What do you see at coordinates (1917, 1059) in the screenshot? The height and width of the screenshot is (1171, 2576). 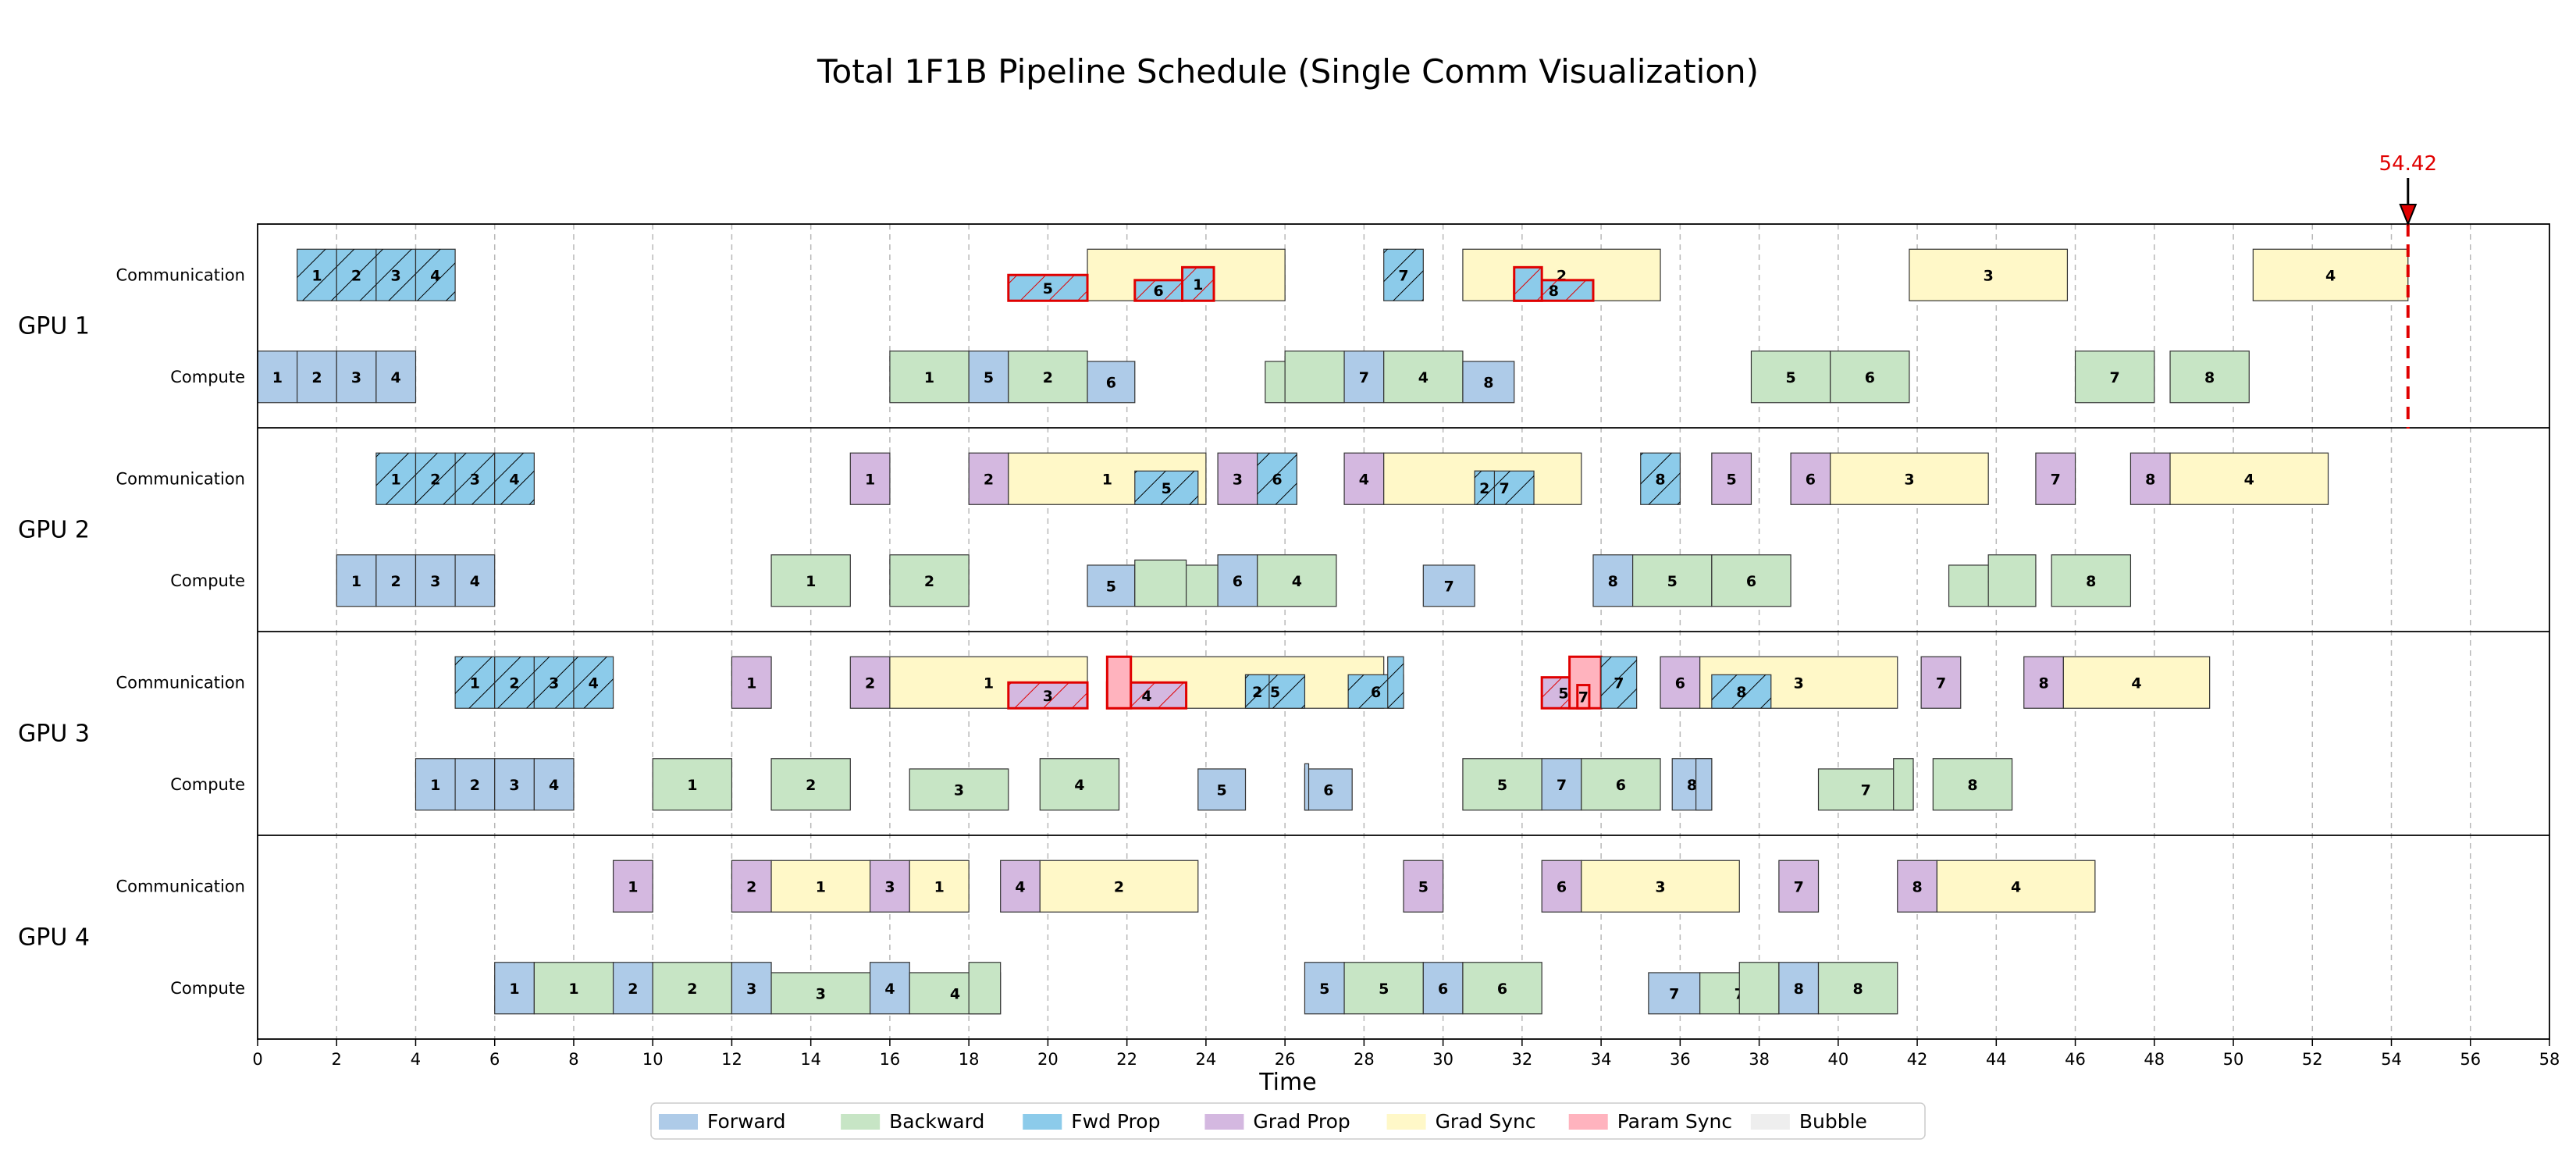 I see `tick-label: 42` at bounding box center [1917, 1059].